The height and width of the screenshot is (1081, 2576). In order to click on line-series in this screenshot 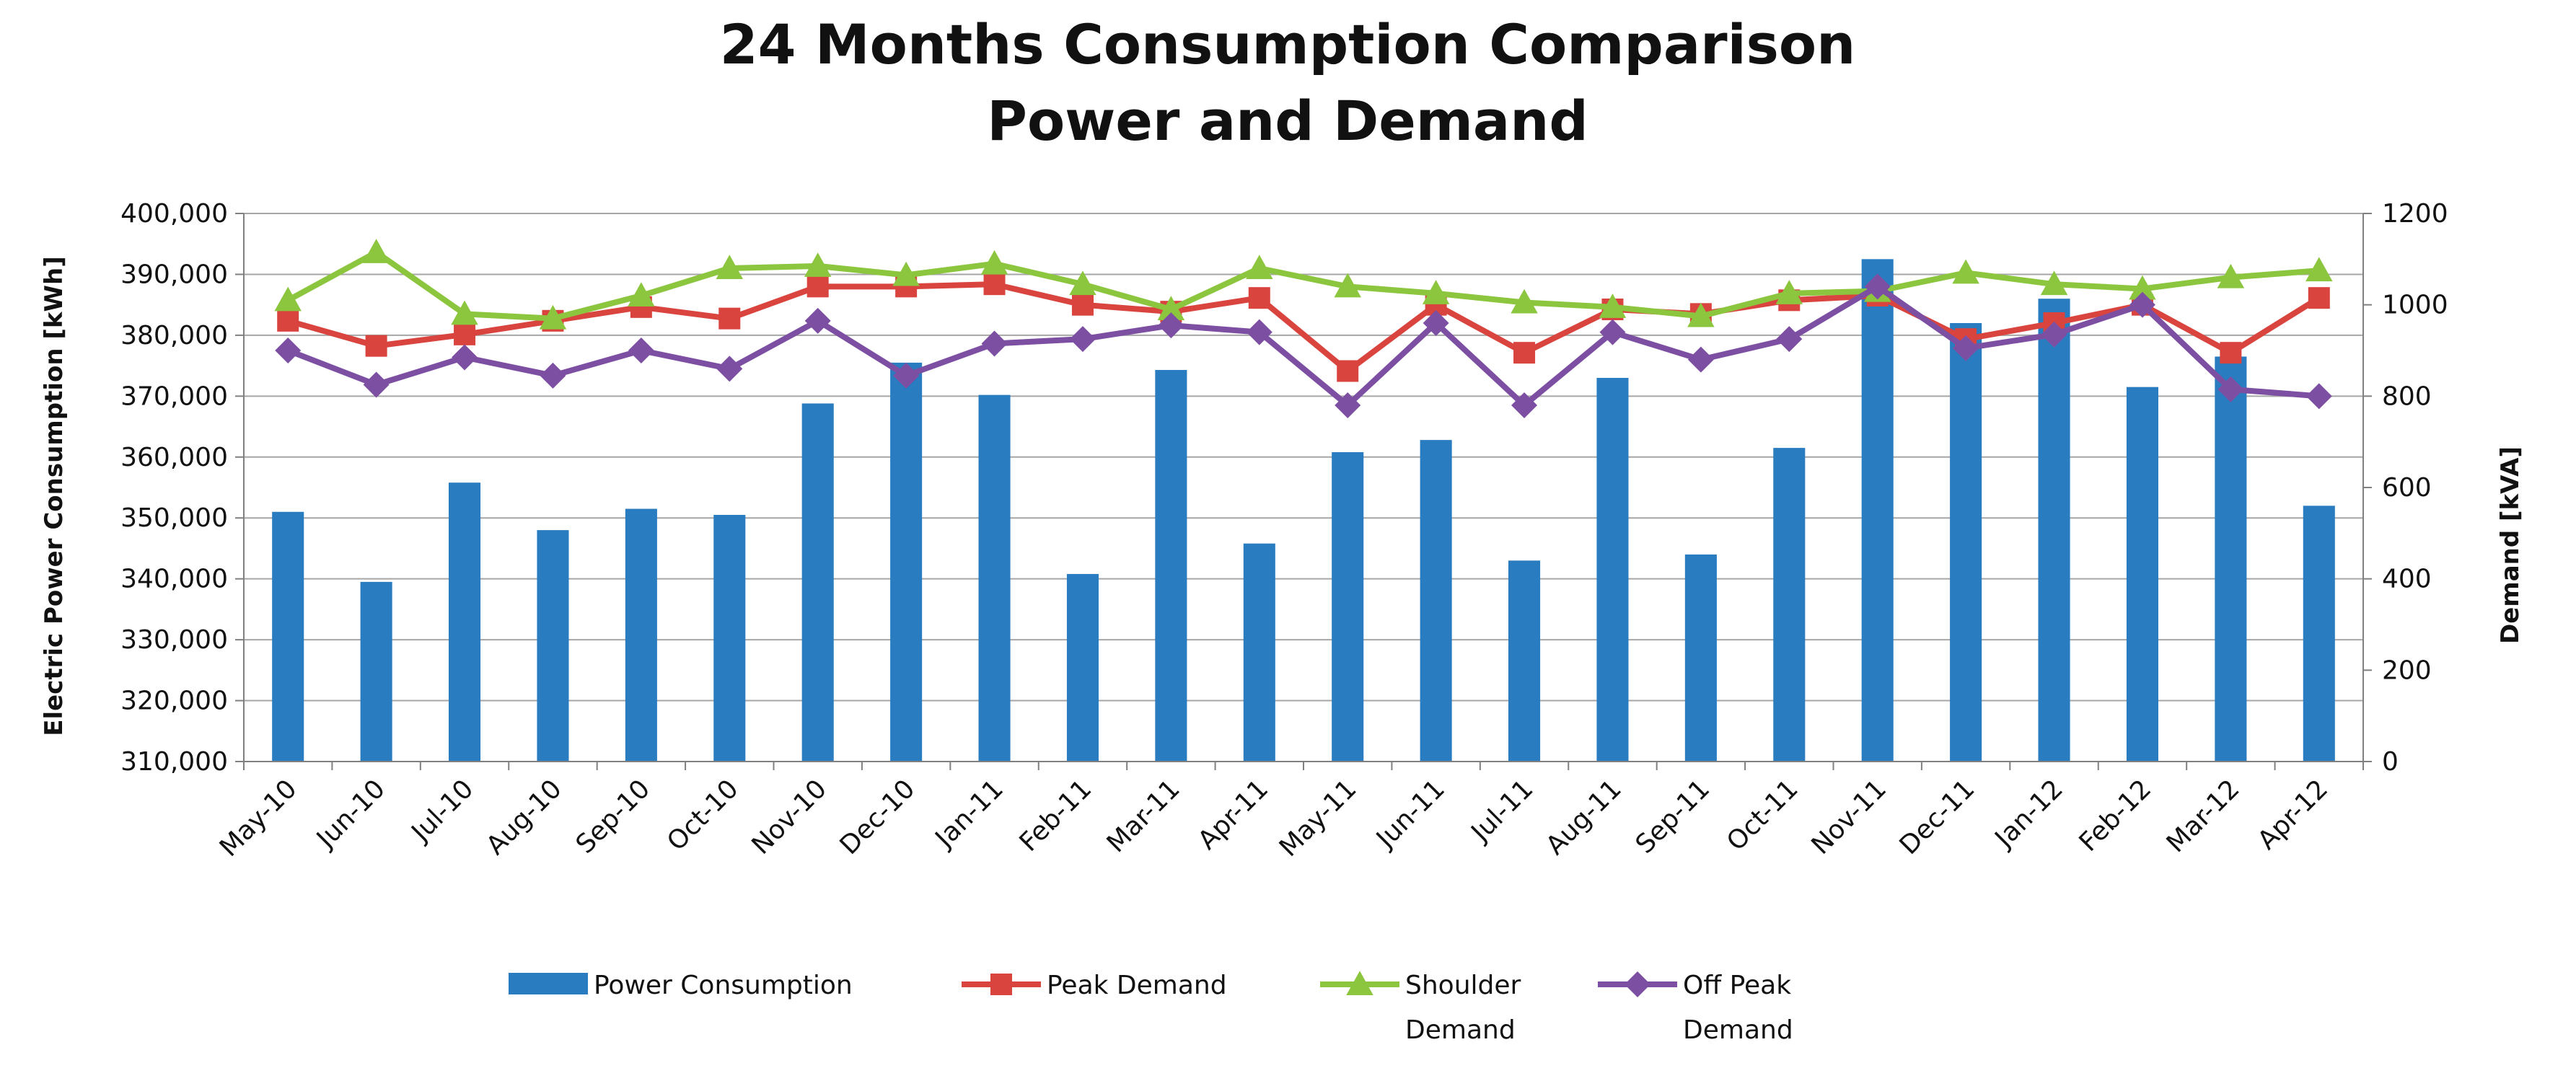, I will do `click(1303, 328)`.